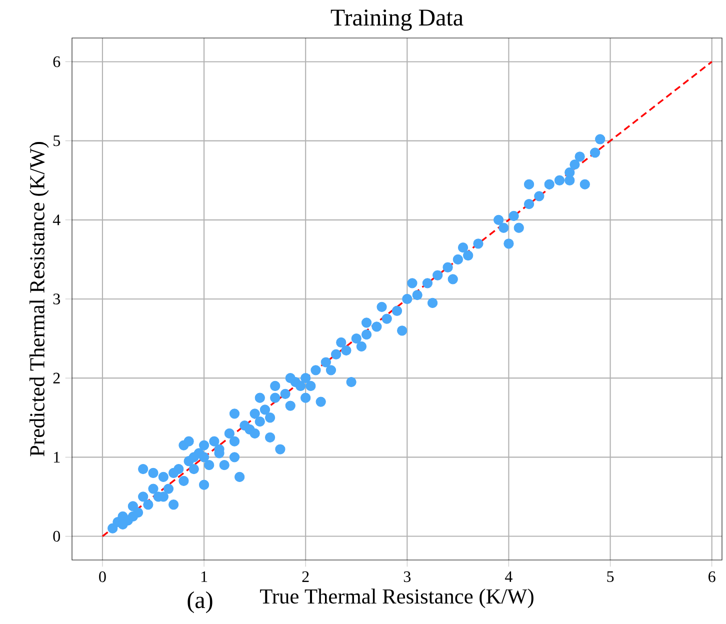  Describe the element at coordinates (56, 536) in the screenshot. I see `y-tick-label: 0` at that location.